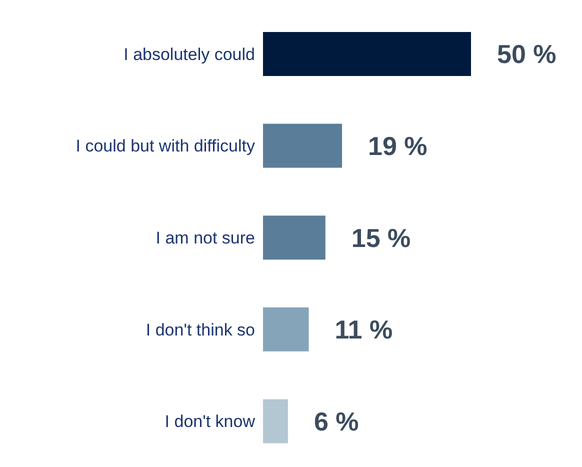 The width and height of the screenshot is (582, 467). I want to click on data-label: 19 %, so click(398, 146).